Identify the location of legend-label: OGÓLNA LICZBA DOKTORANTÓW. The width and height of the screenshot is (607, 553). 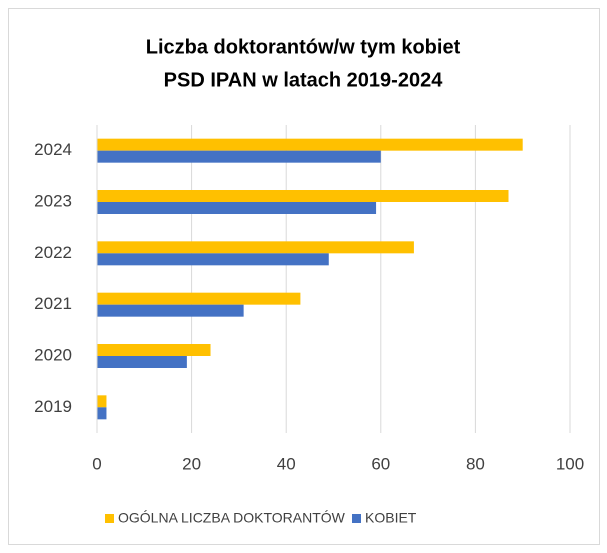
(232, 518).